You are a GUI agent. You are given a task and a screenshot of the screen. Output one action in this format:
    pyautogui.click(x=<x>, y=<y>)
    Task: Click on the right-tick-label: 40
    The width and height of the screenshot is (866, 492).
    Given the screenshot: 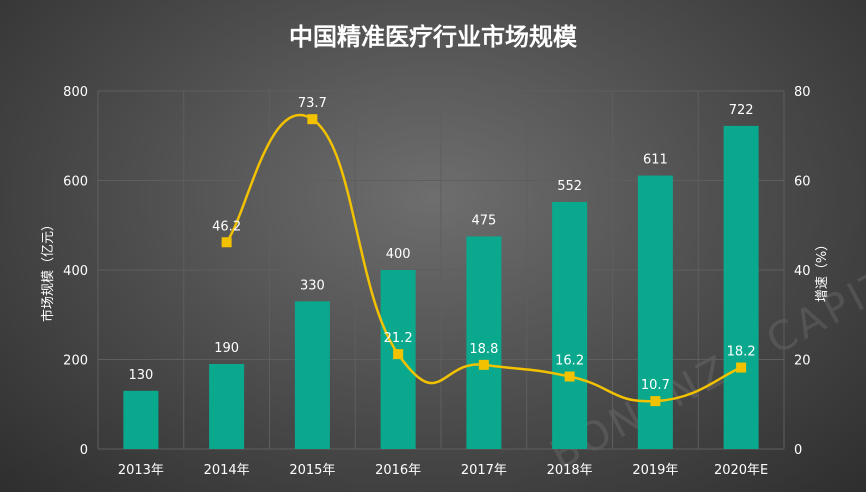 What is the action you would take?
    pyautogui.click(x=802, y=271)
    